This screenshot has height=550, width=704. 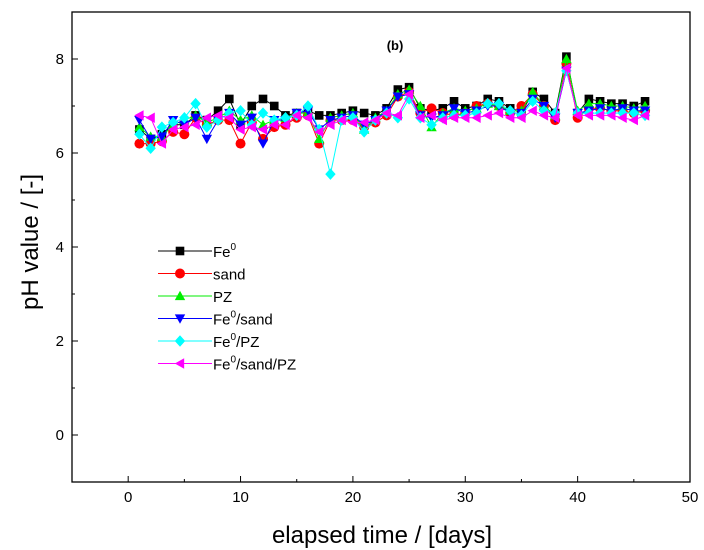 What do you see at coordinates (243, 319) in the screenshot?
I see `legend-label: Fe0/sand` at bounding box center [243, 319].